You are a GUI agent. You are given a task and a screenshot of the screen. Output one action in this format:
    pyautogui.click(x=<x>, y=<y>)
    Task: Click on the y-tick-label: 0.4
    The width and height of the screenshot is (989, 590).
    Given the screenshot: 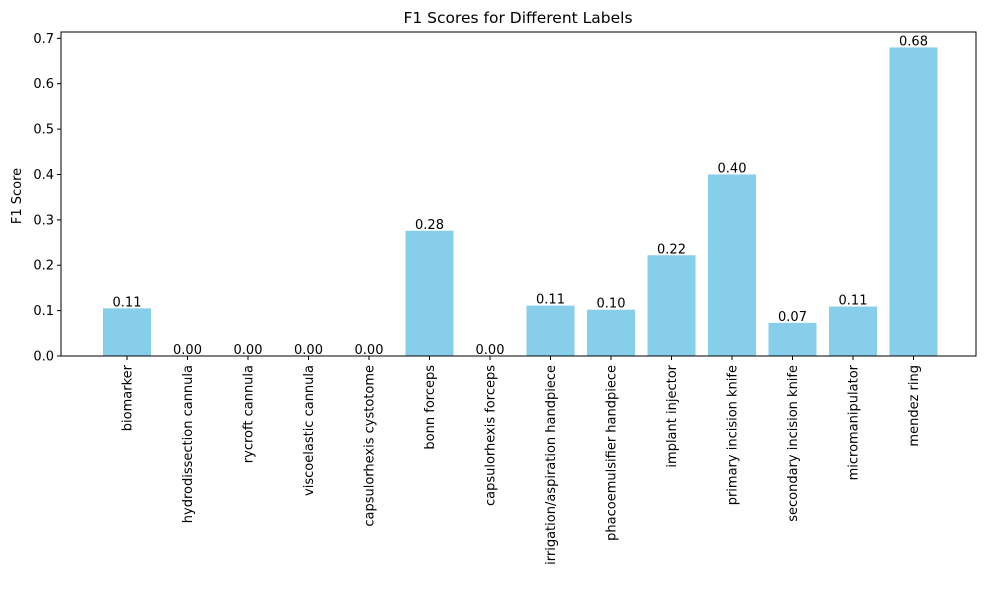 What is the action you would take?
    pyautogui.click(x=43, y=175)
    